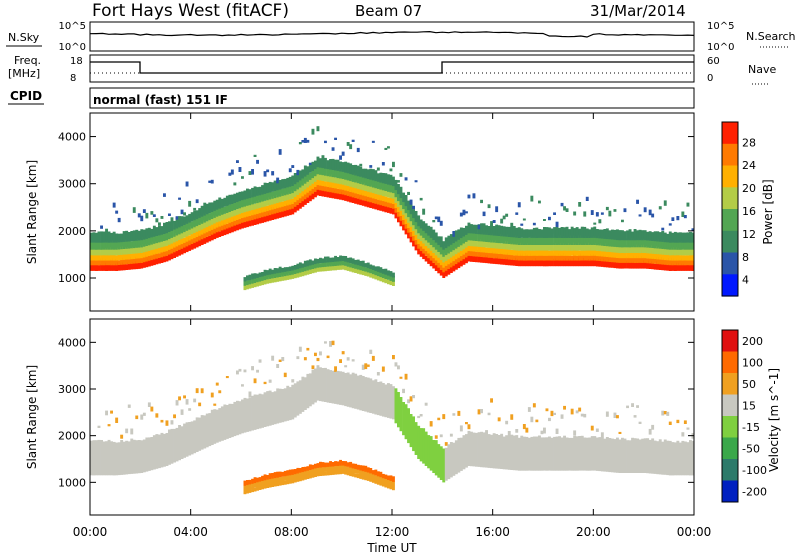 This screenshot has height=558, width=800. I want to click on beam-title: Beam 07, so click(388, 11).